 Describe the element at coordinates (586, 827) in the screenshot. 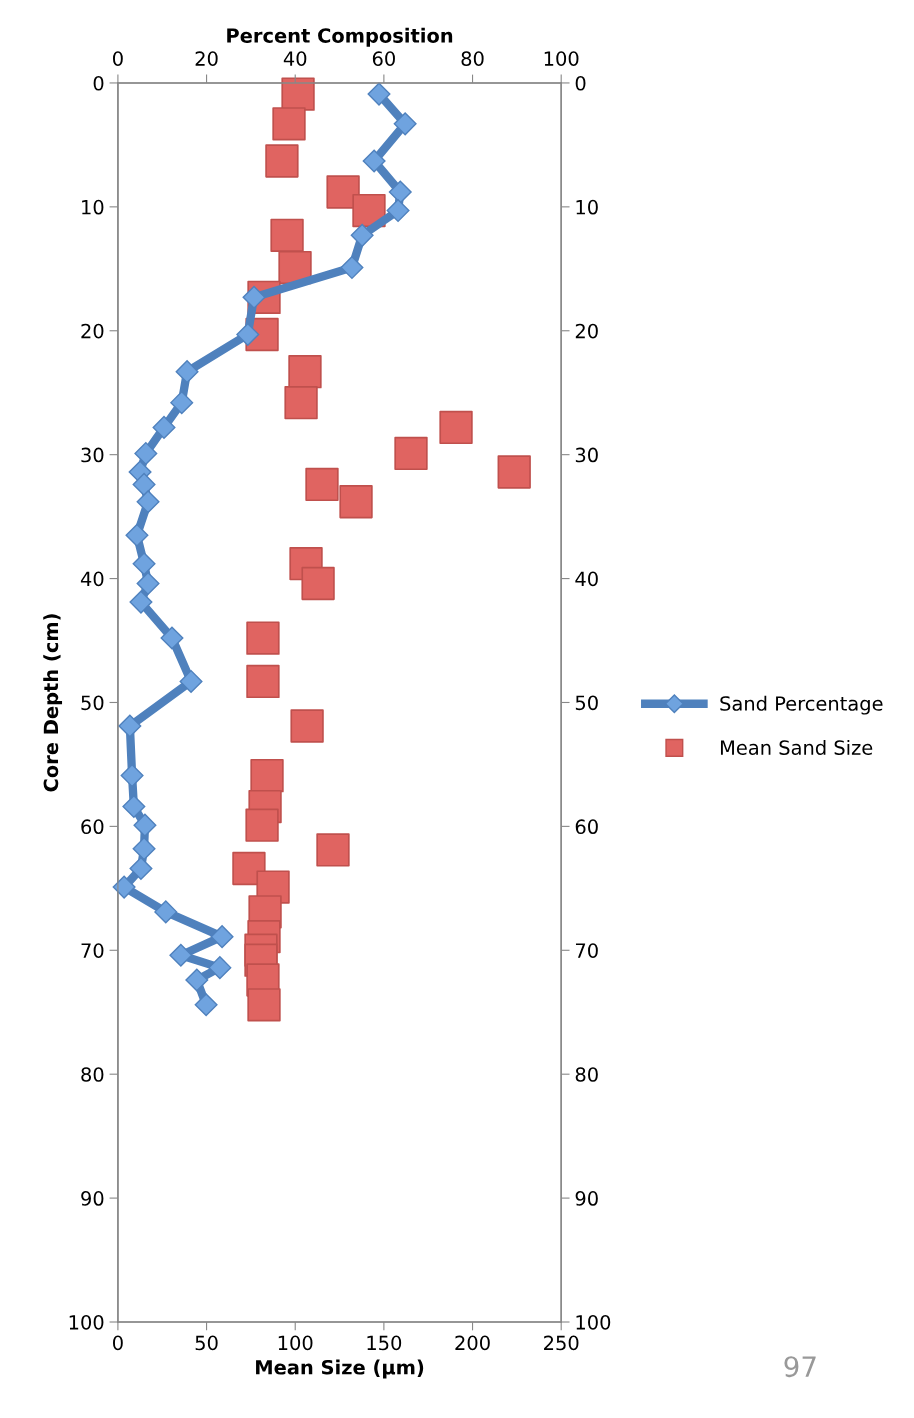

I see `y2-tick-label: 60` at that location.